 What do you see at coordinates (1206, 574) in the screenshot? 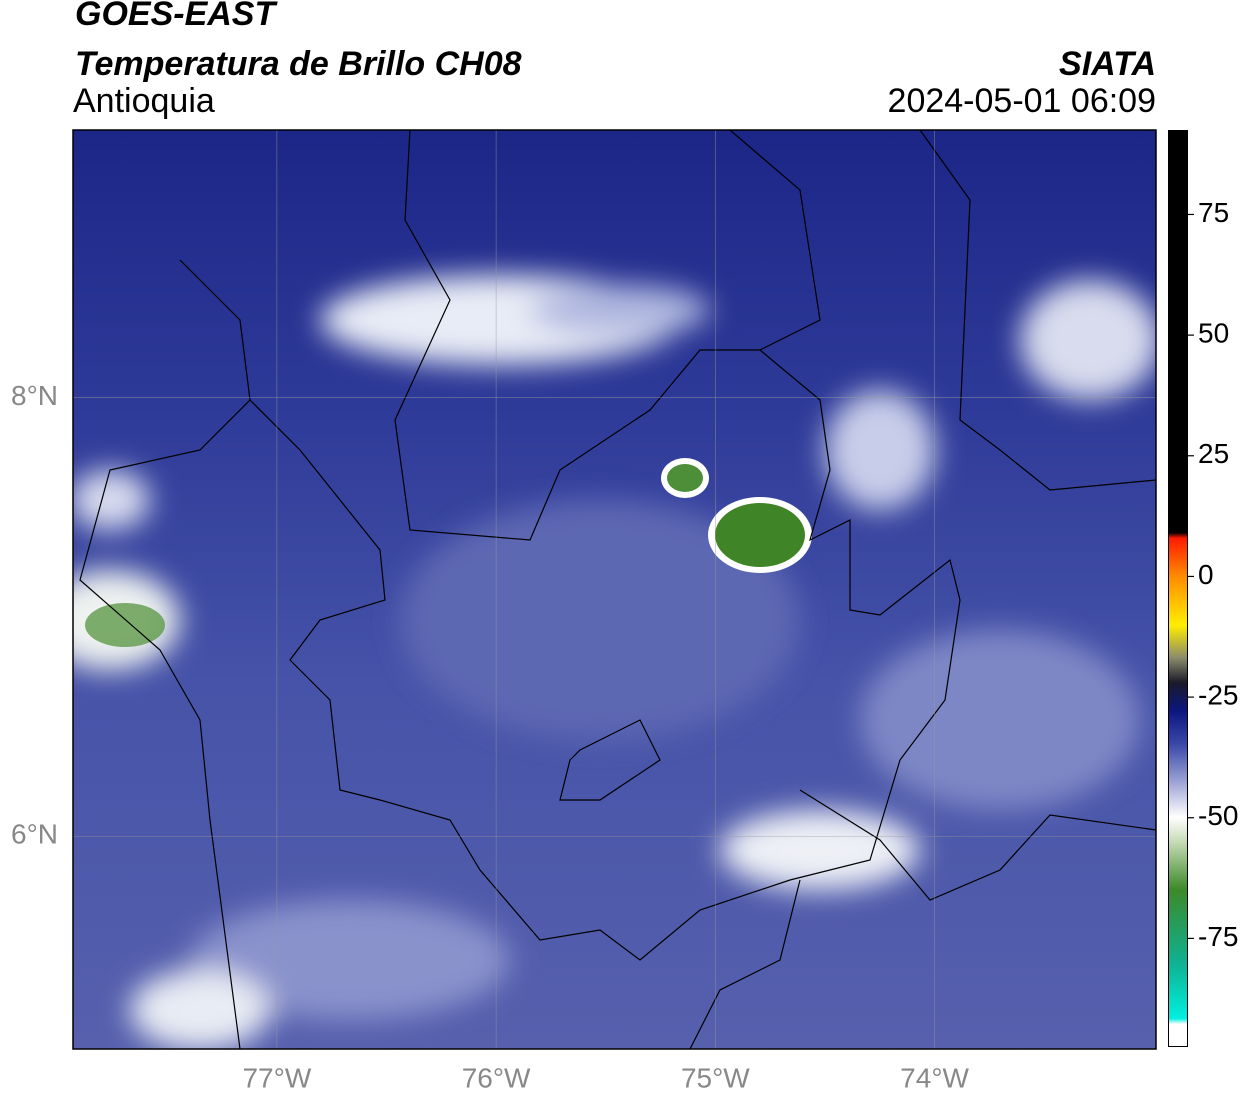
I see `colorbar-tick-label: 0` at bounding box center [1206, 574].